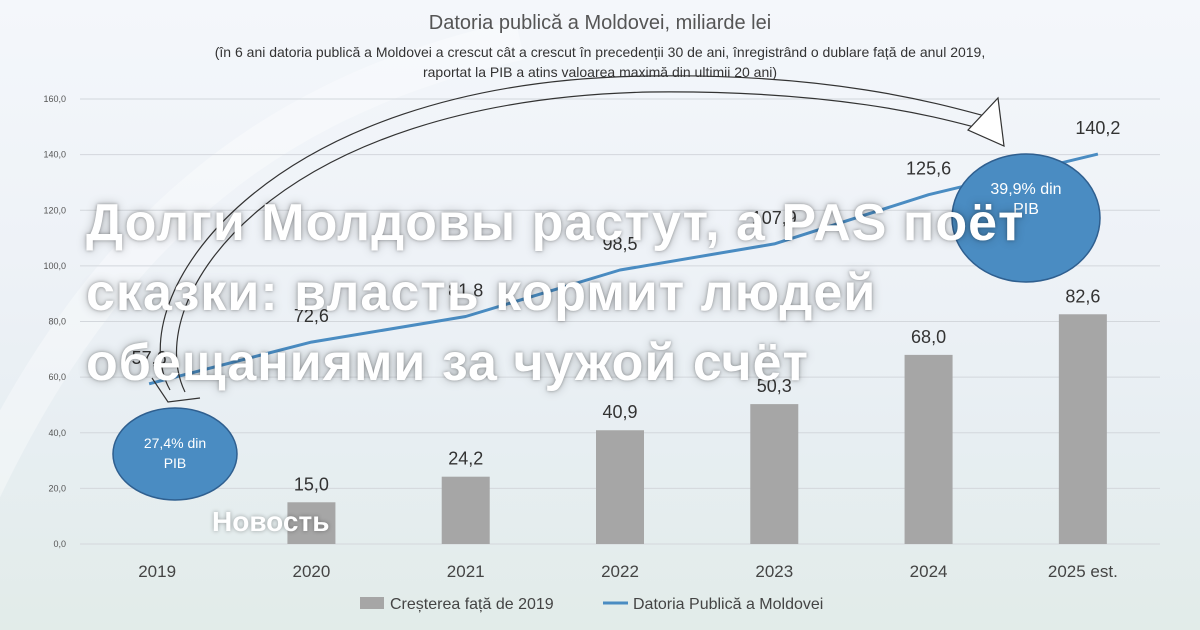 Image resolution: width=1200 pixels, height=630 pixels. I want to click on news-badge: Новость, so click(271, 521).